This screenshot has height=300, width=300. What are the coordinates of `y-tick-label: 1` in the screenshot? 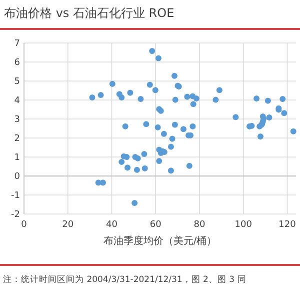 It's located at (17, 158).